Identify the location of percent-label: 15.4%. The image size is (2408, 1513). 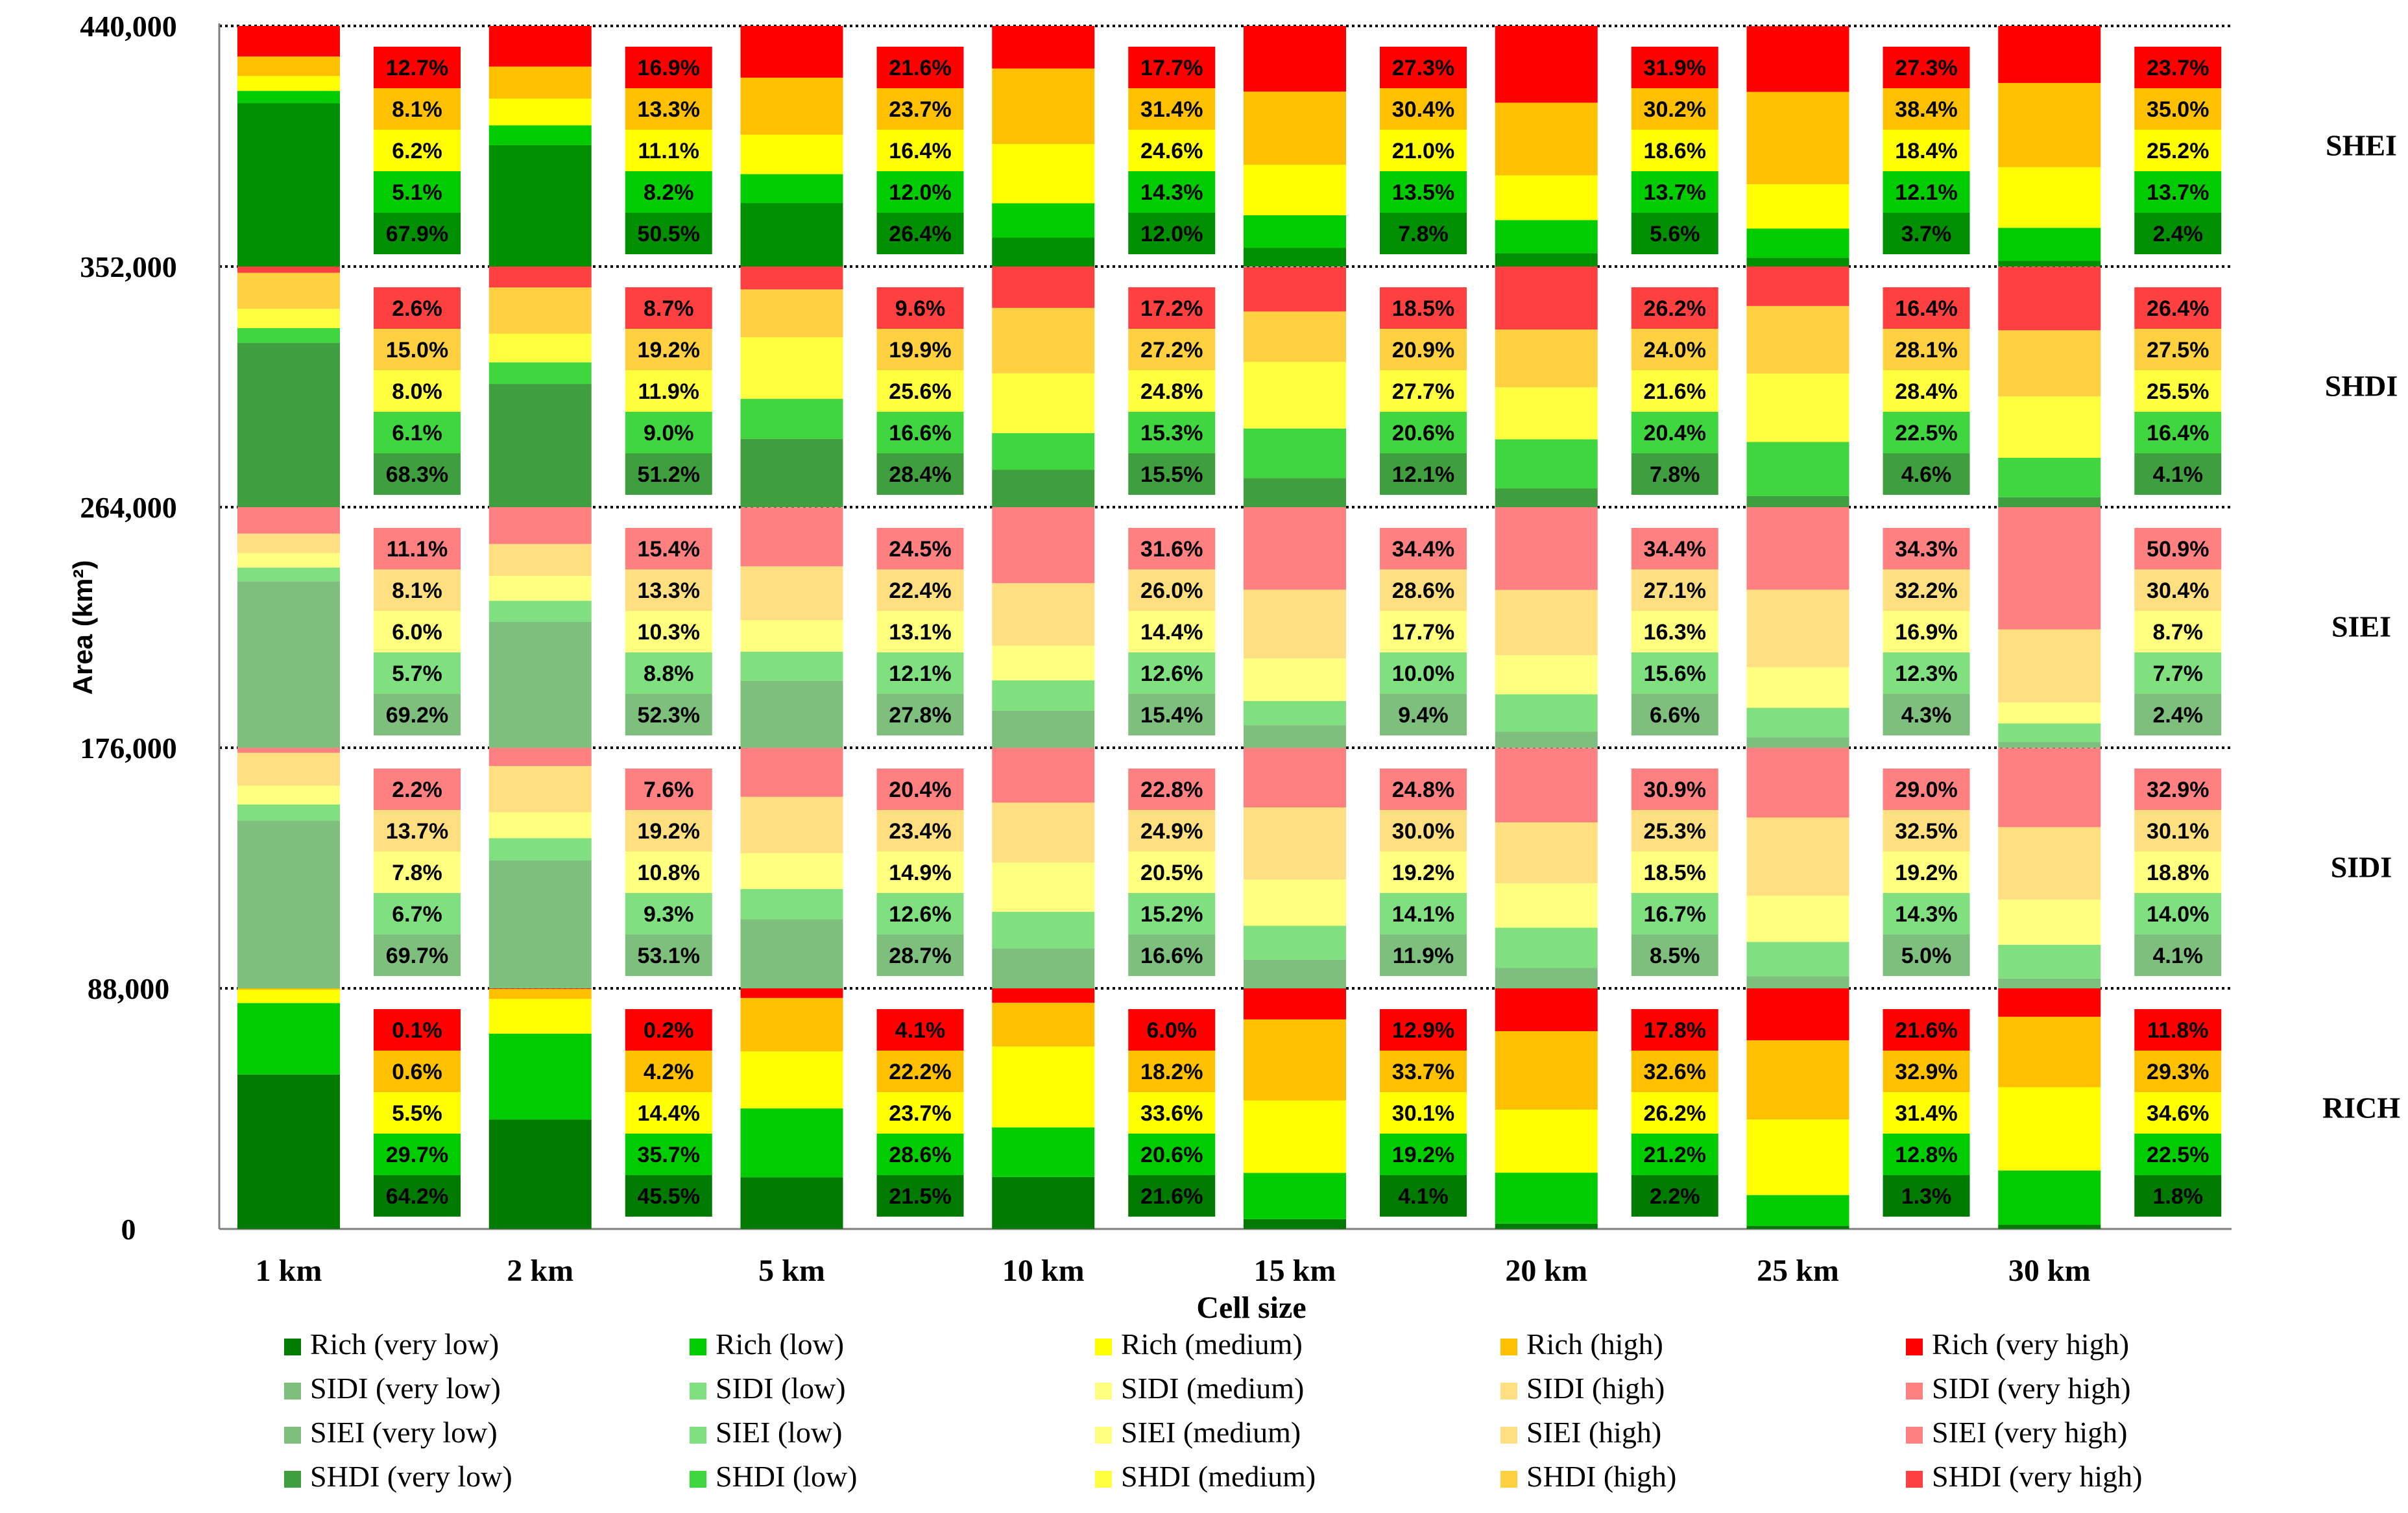
(669, 549).